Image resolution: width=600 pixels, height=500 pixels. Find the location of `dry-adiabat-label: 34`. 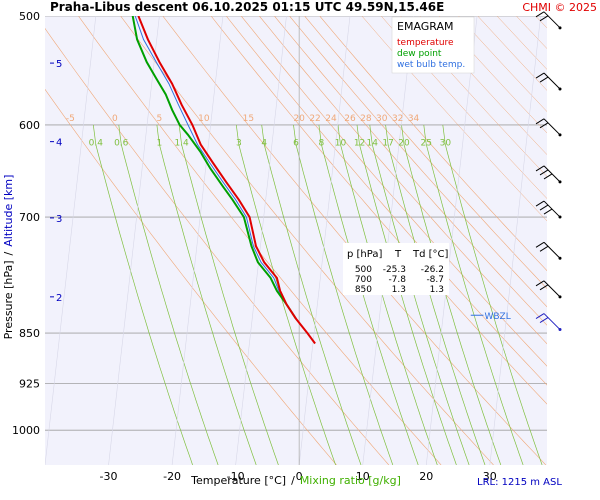

dry-adiabat-label: 34 is located at coordinates (414, 119).